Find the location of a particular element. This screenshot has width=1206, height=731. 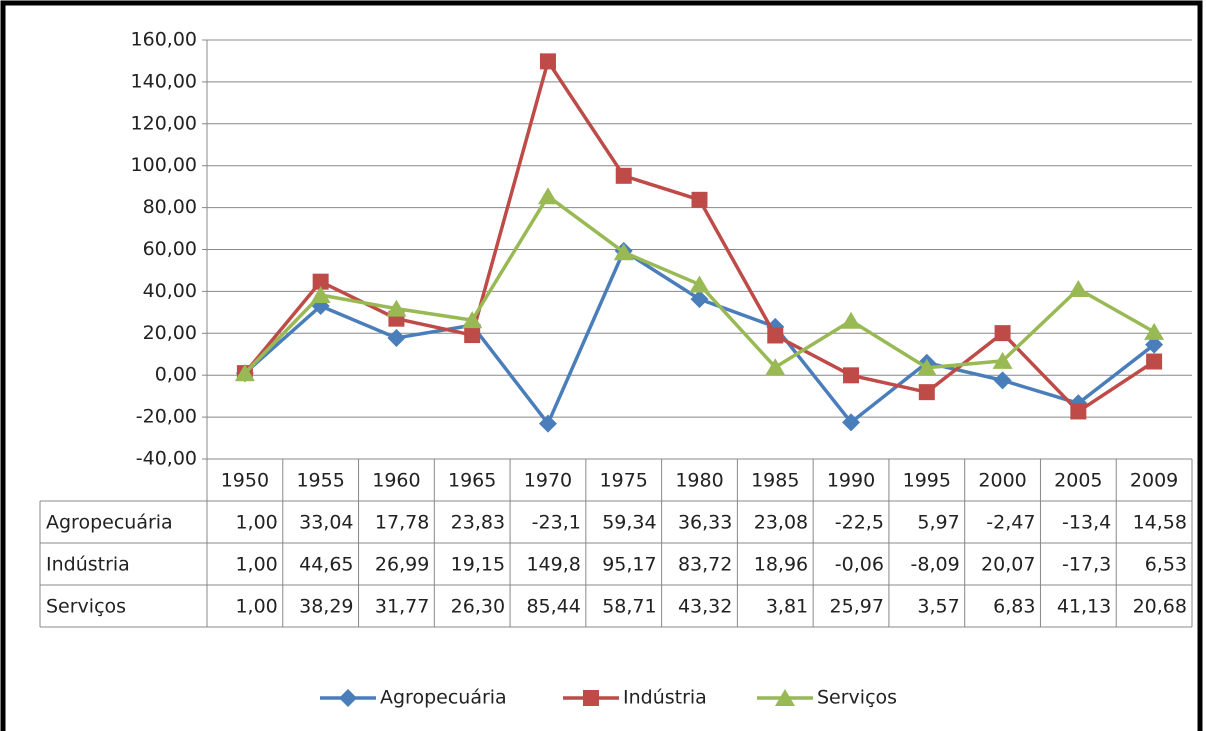

x-tick-label: 1955 is located at coordinates (320, 481).